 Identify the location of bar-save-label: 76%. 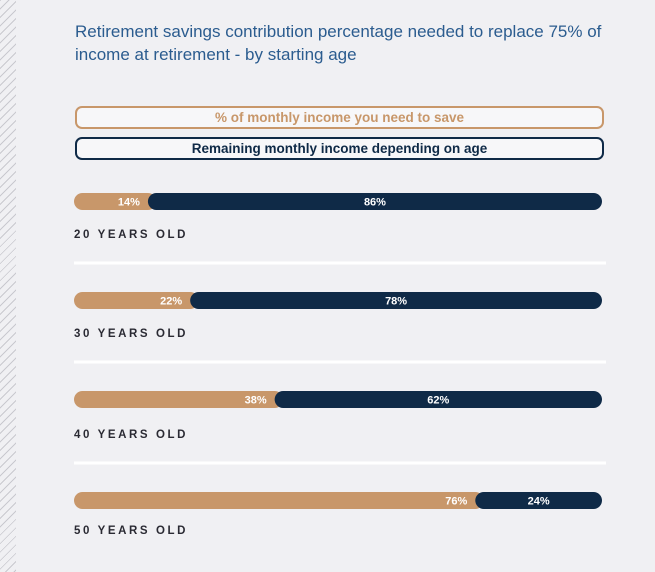
(456, 502).